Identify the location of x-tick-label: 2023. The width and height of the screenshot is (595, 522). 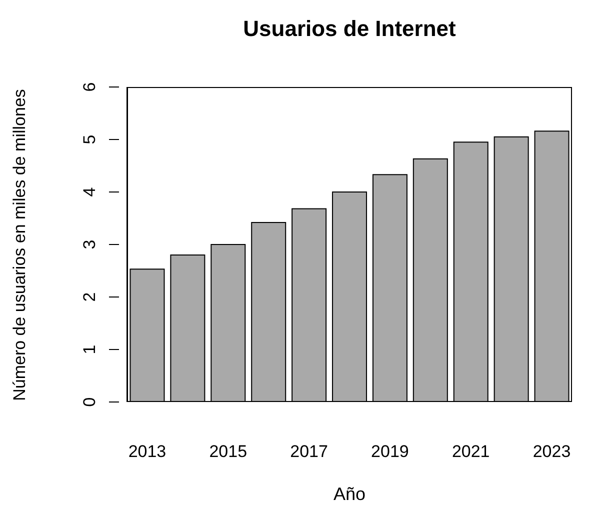
(551, 452).